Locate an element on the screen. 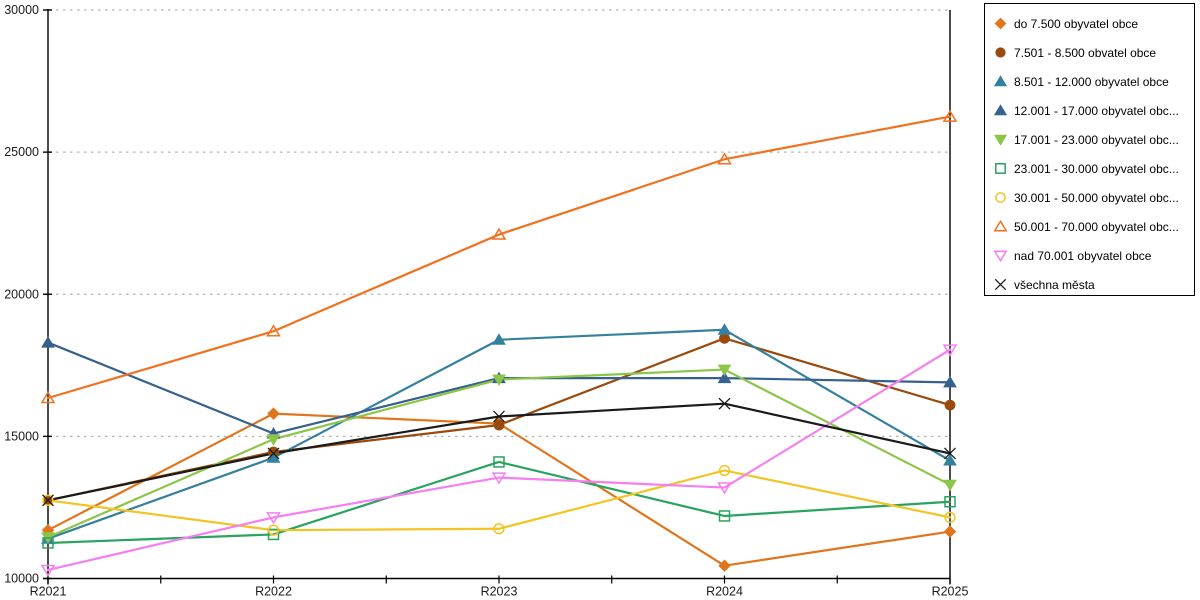 Image resolution: width=1200 pixels, height=600 pixels. legend-label: všechna města is located at coordinates (1054, 284).